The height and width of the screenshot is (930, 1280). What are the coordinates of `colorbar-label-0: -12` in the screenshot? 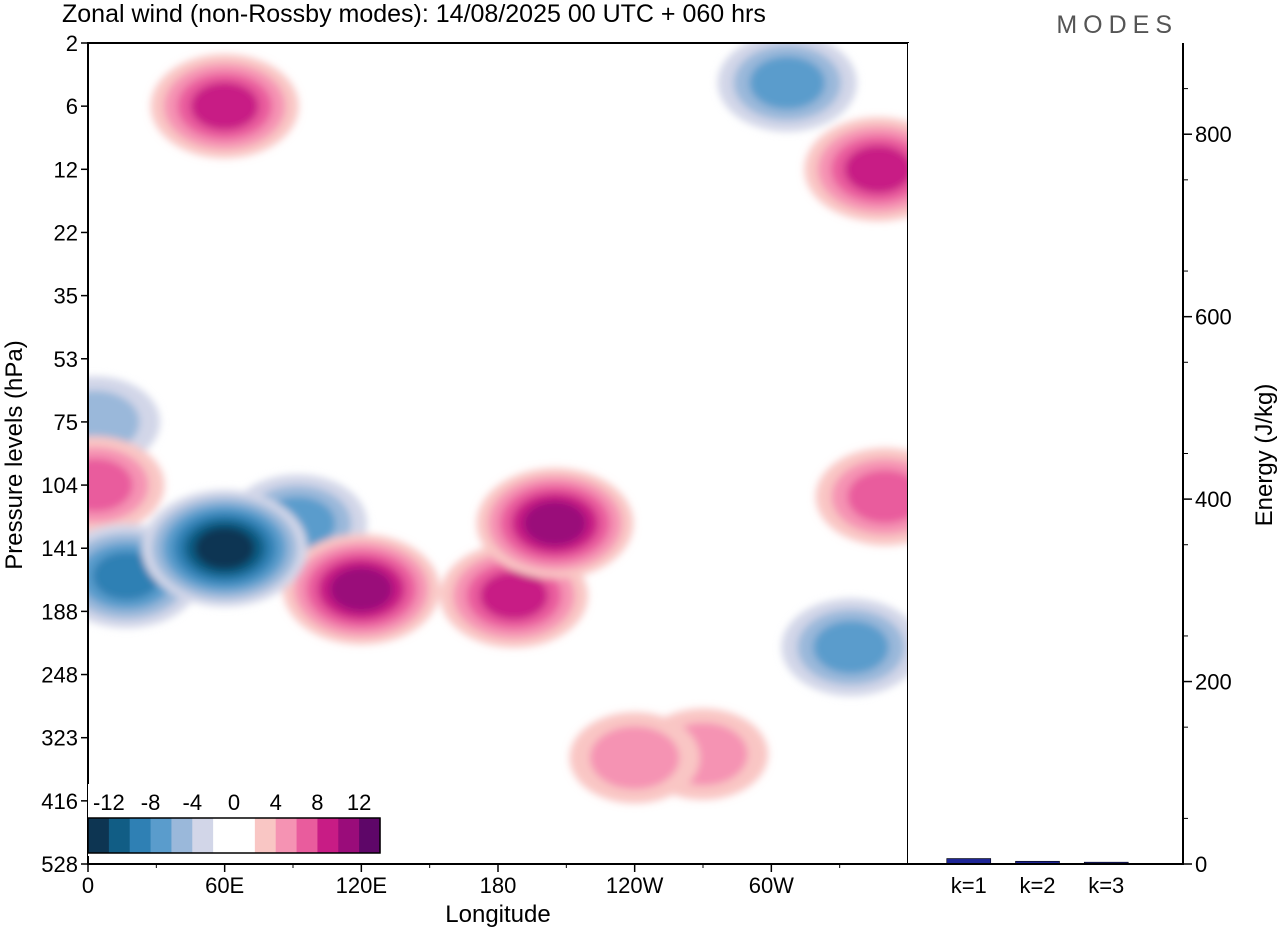 It's located at (109, 802).